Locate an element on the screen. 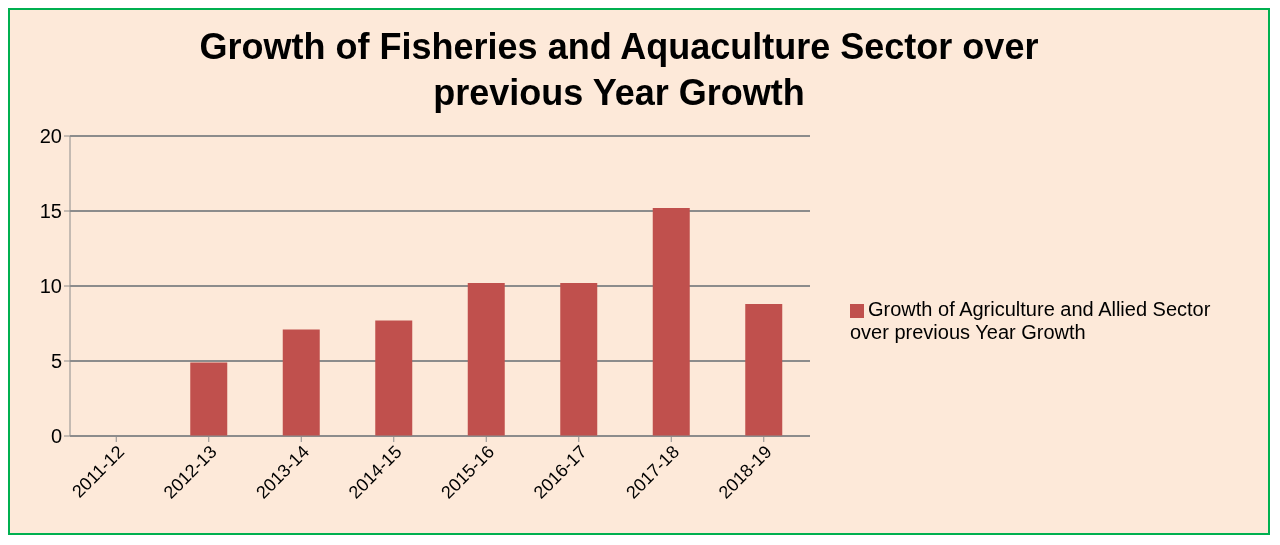  y-tick-label: 0 is located at coordinates (56, 436).